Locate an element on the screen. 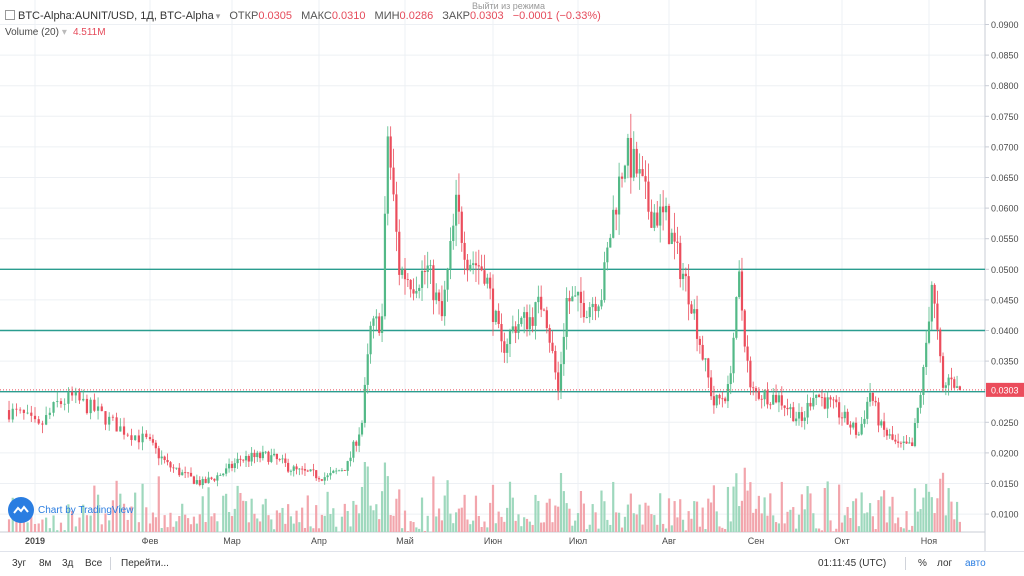 Image resolution: width=1024 pixels, height=576 pixels. clock-display: 01:11:45 (UTC) is located at coordinates (852, 563).